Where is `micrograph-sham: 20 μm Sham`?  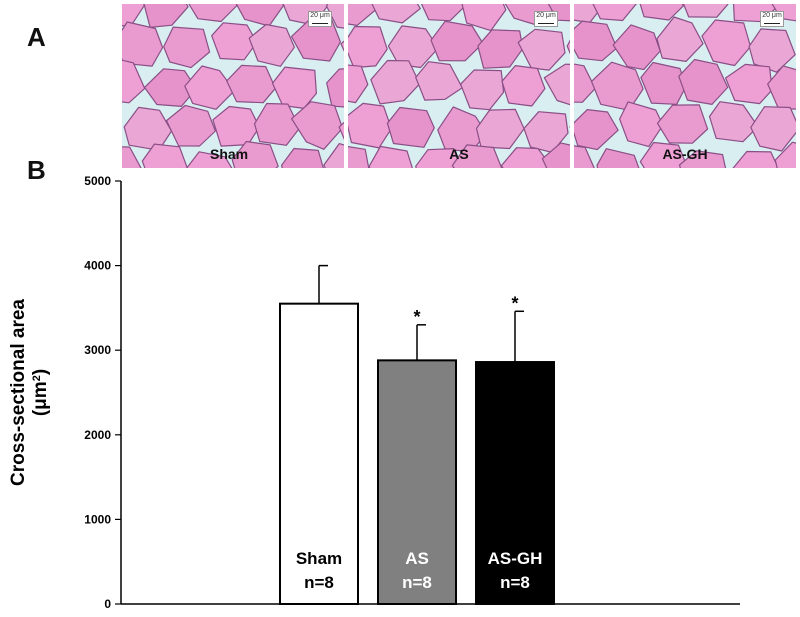
micrograph-sham: 20 μm Sham is located at coordinates (233, 86).